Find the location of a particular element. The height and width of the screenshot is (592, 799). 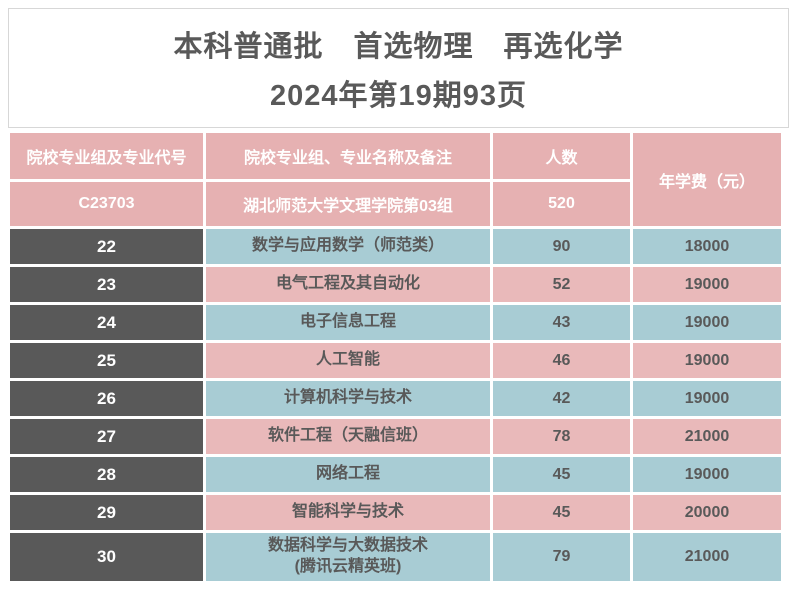

major-name-cell: 计算机科学与技术 is located at coordinates (348, 398).